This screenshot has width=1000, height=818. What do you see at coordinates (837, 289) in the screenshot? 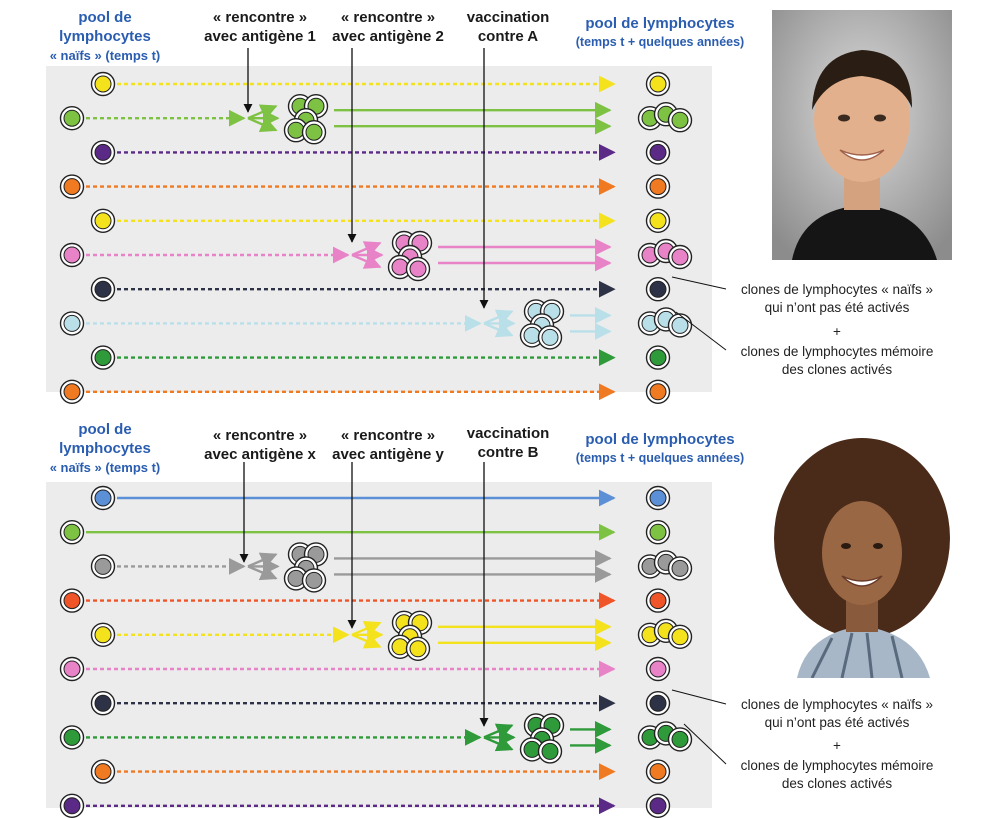
I see `note-naive-line1: clones de lymphocytes « naïfs »` at bounding box center [837, 289].